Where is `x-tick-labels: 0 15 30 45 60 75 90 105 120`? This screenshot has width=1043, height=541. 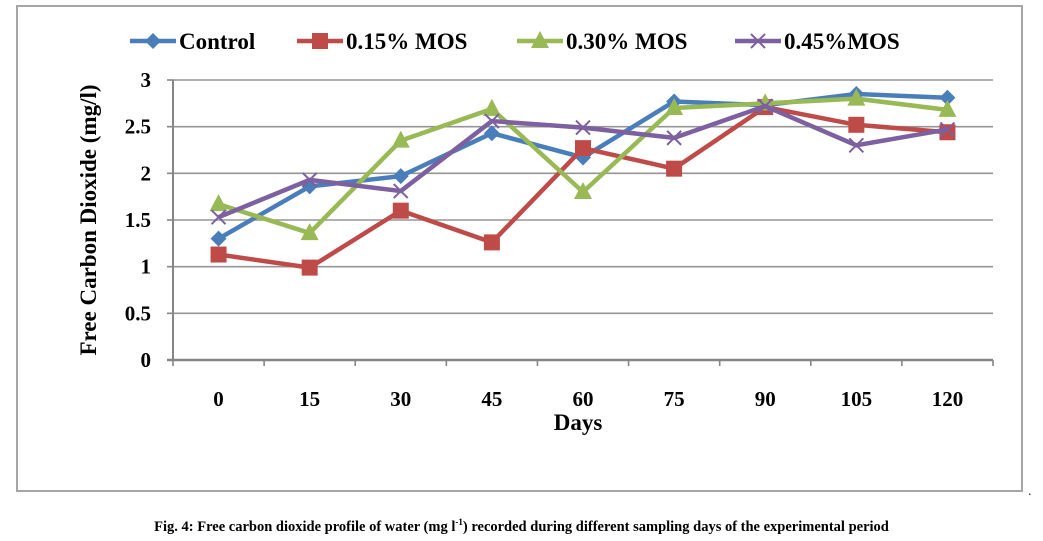
x-tick-labels: 0 15 30 45 60 75 90 105 120 is located at coordinates (588, 399).